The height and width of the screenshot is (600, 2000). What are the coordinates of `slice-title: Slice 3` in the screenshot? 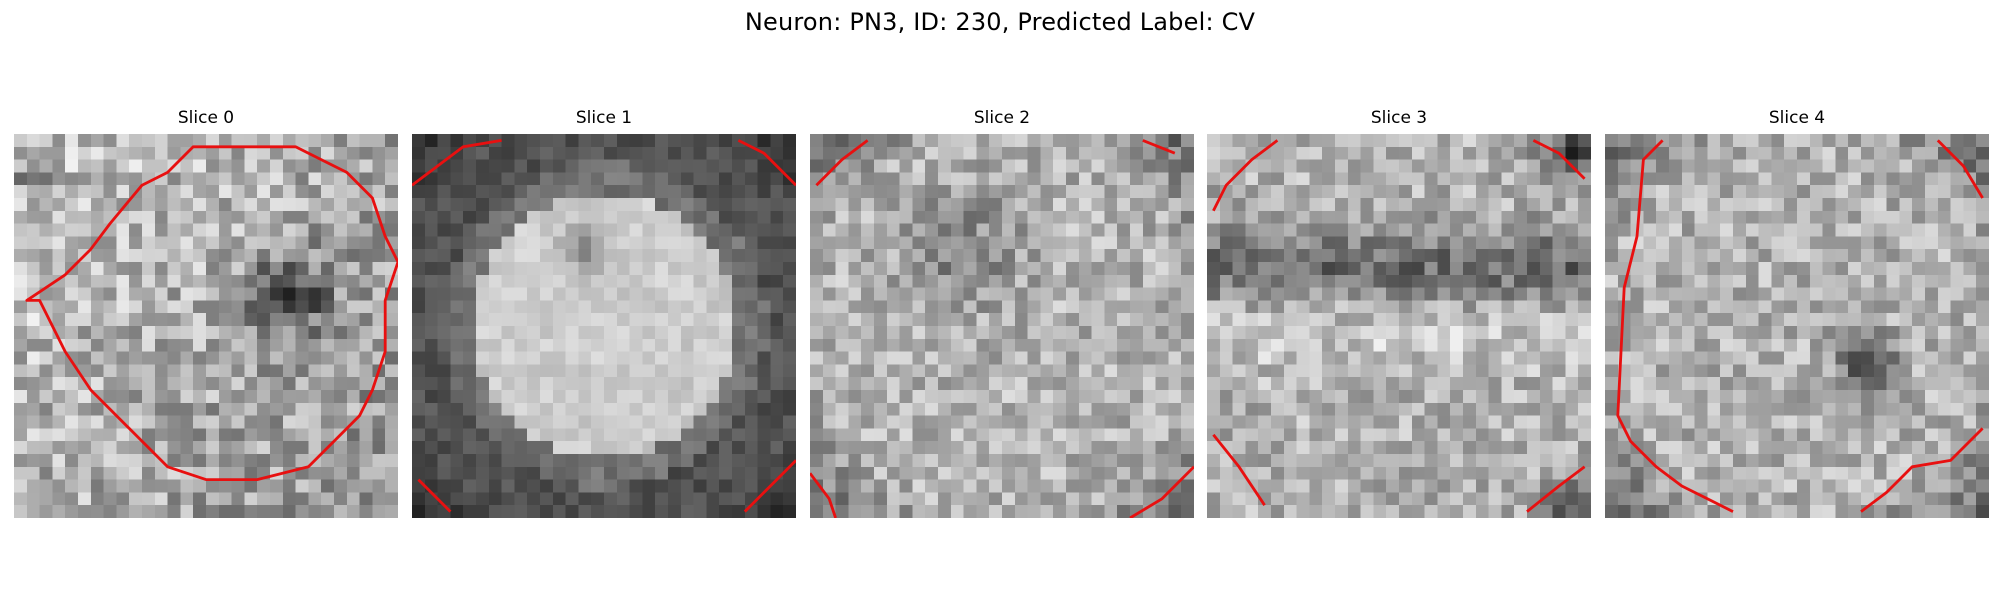 It's located at (1399, 118).